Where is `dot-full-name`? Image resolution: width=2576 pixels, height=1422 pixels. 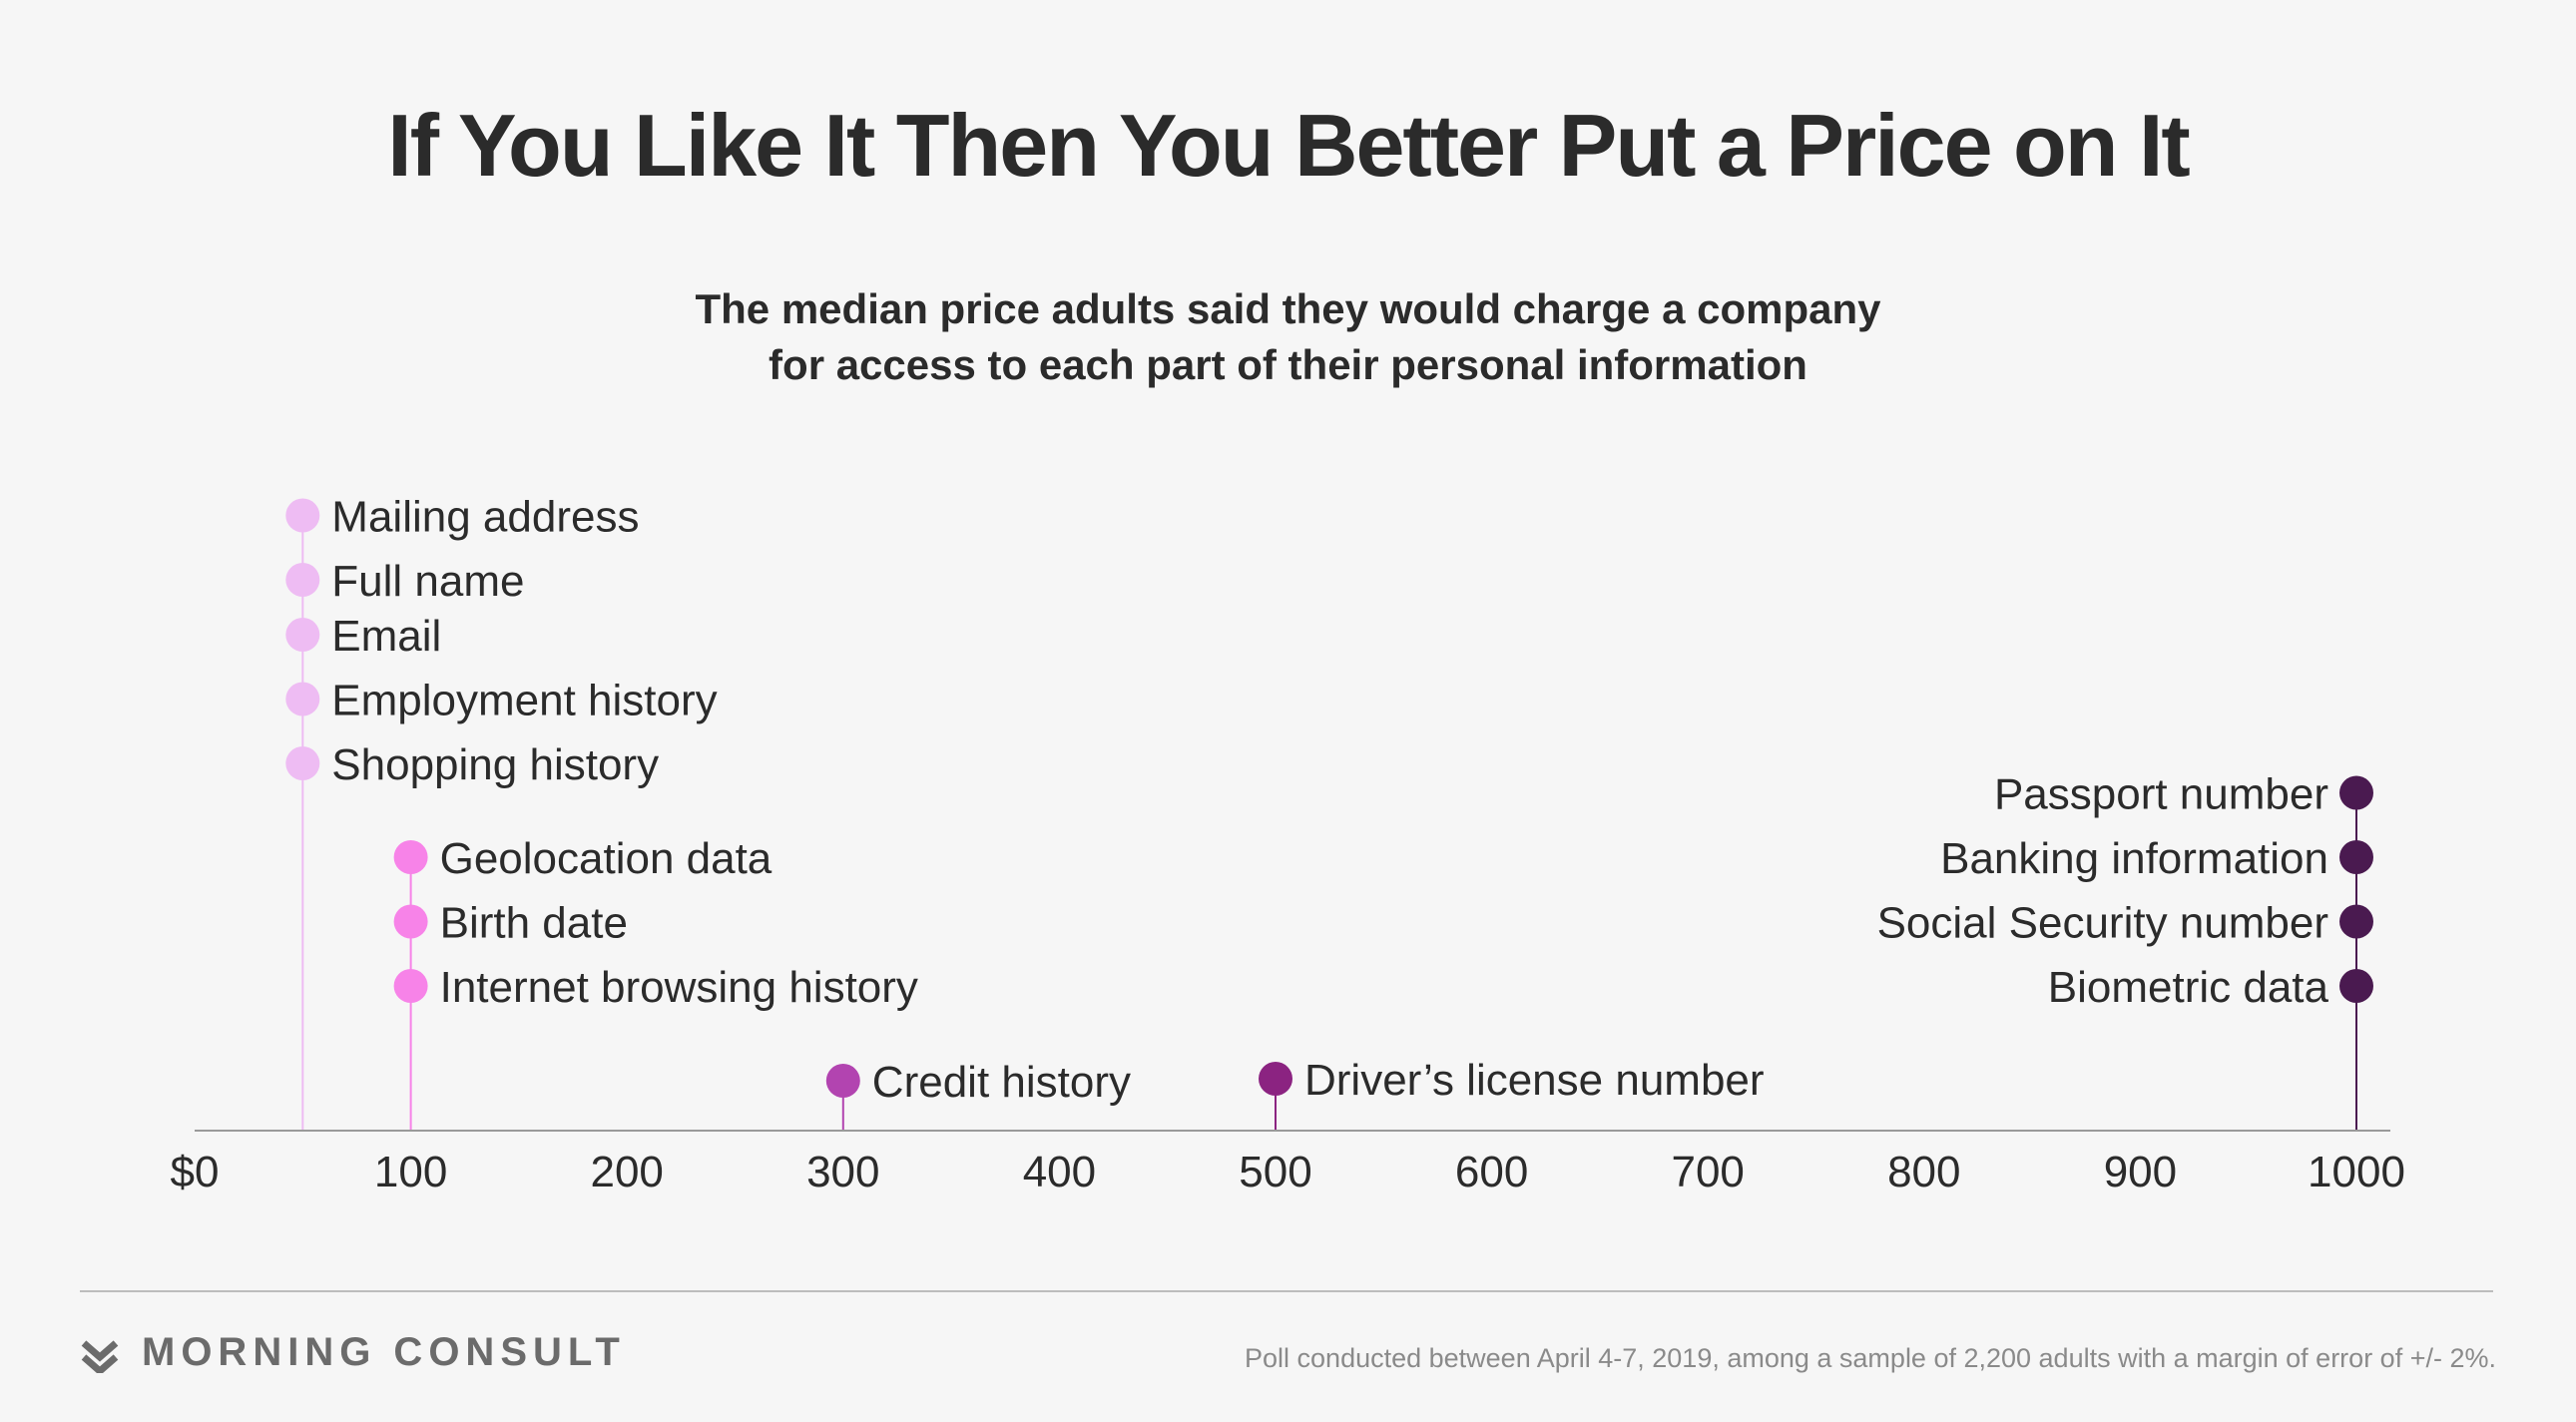
dot-full-name is located at coordinates (303, 580).